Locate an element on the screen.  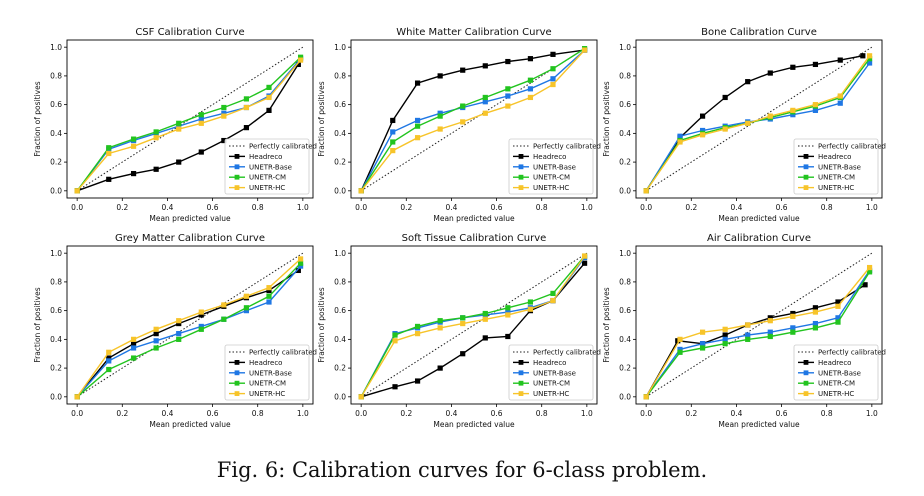
legend-marker-unetr-base is located at coordinates (806, 373).